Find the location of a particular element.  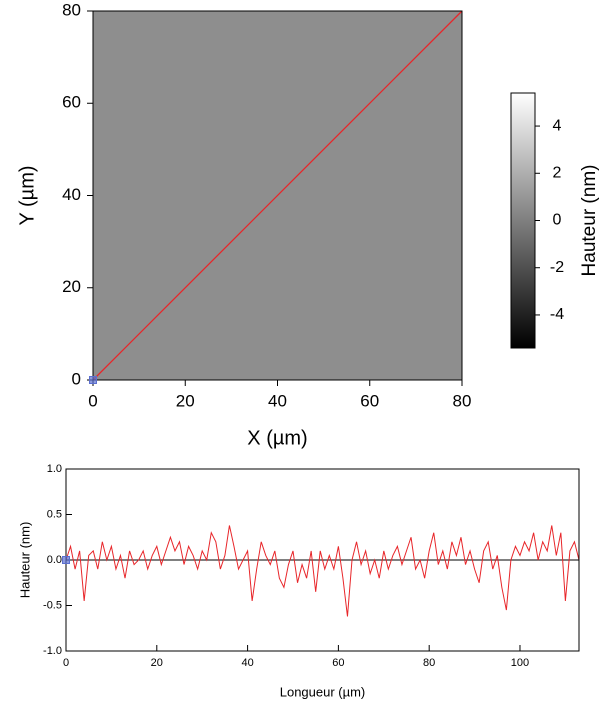

y-axis-label: Hauteur (nm) is located at coordinates (24, 560).